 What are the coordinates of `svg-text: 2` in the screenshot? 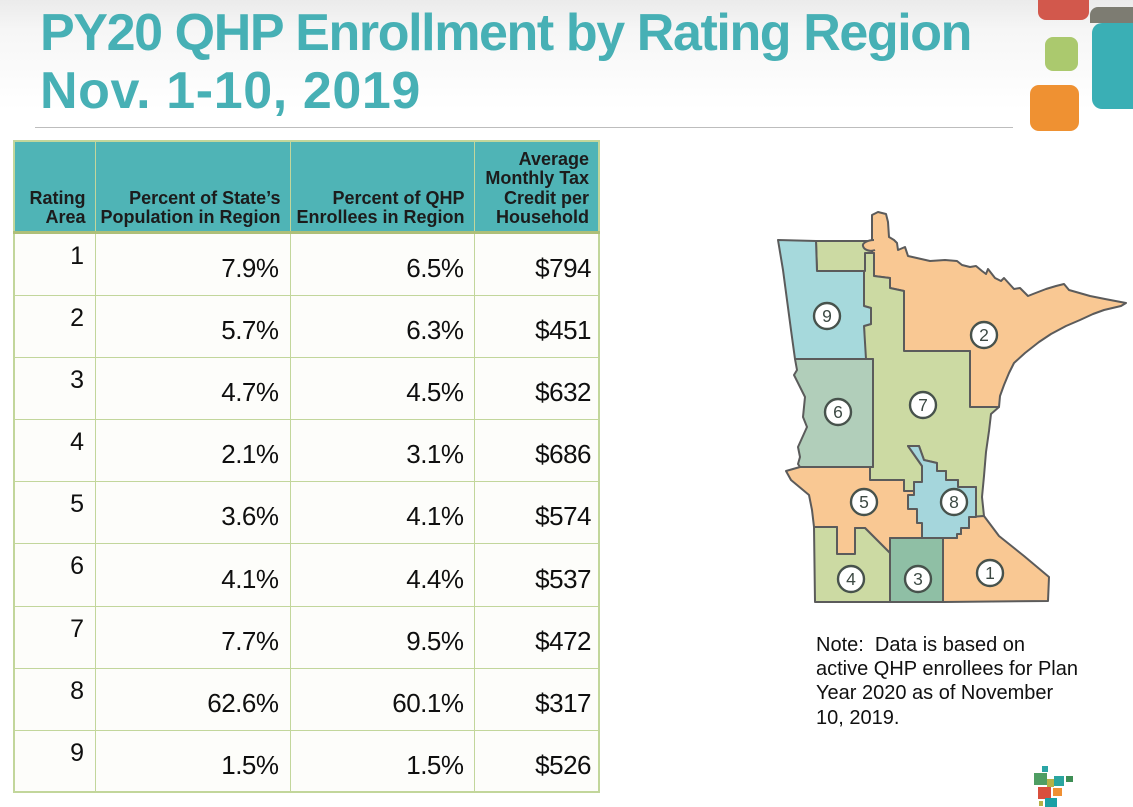 It's located at (984, 335).